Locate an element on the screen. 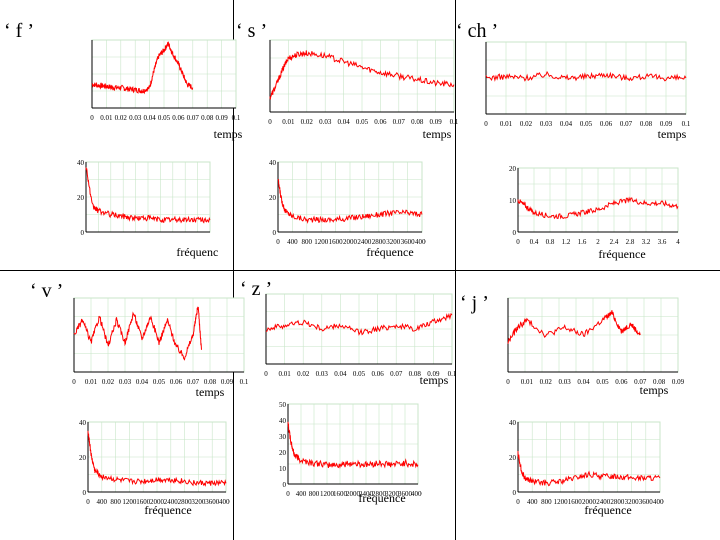 Image resolution: width=720 pixels, height=540 pixels. letter-j: ‘ j ’ is located at coordinates (474, 303).